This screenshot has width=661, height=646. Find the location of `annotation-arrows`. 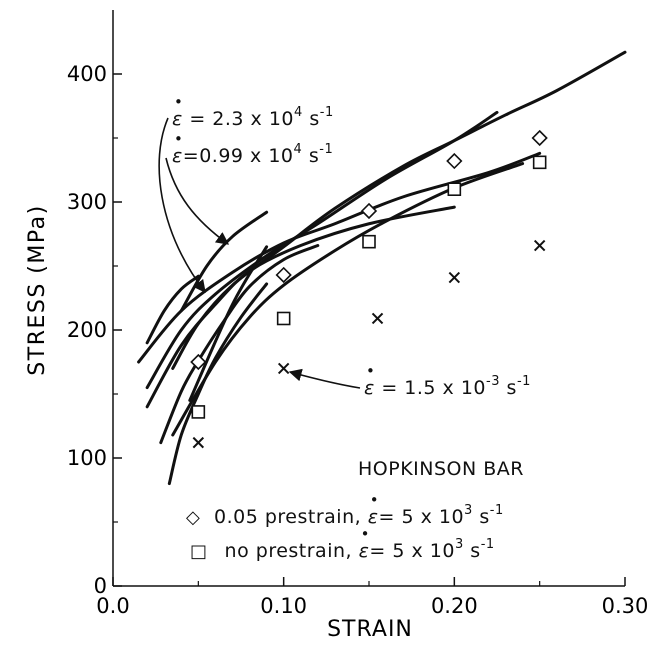

annotation-arrows is located at coordinates (259, 253).